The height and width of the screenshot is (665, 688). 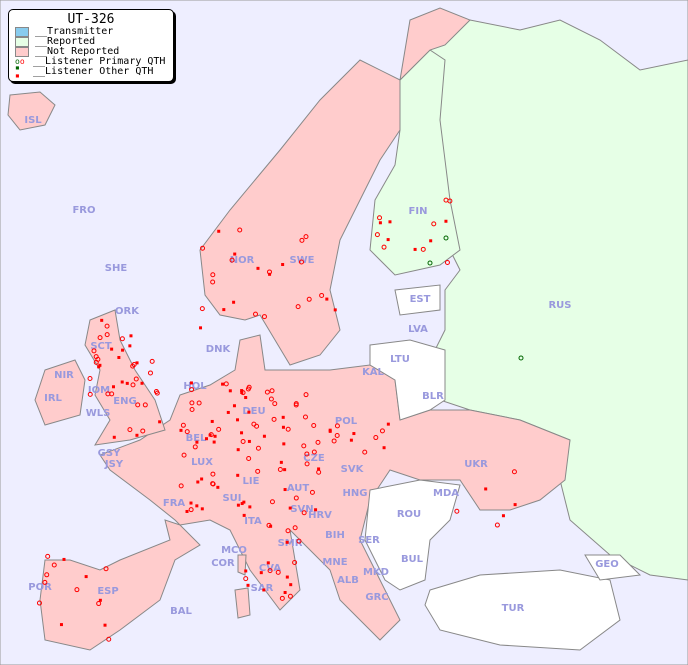 I want to click on country-label-lva: LVA, so click(x=418, y=329).